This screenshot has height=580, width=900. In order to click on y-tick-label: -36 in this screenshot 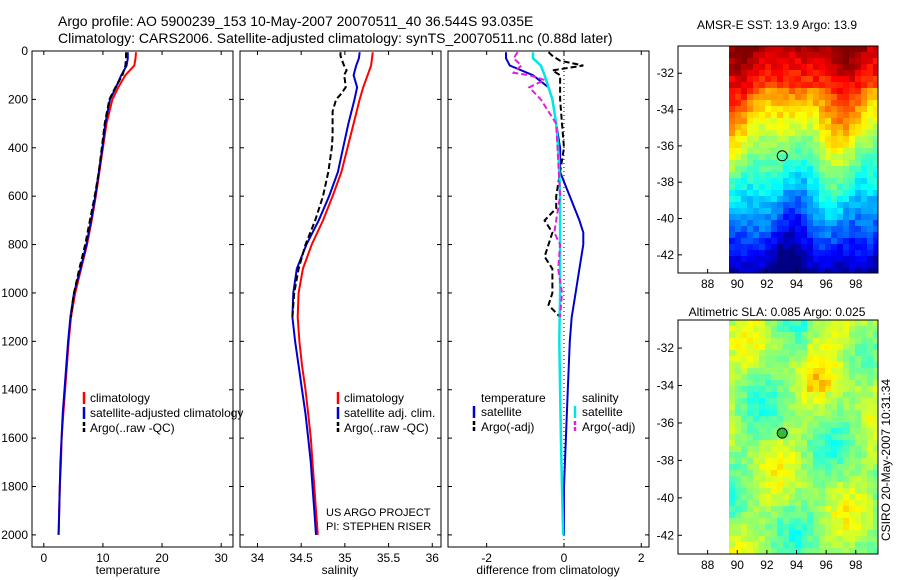, I will do `click(666, 423)`.